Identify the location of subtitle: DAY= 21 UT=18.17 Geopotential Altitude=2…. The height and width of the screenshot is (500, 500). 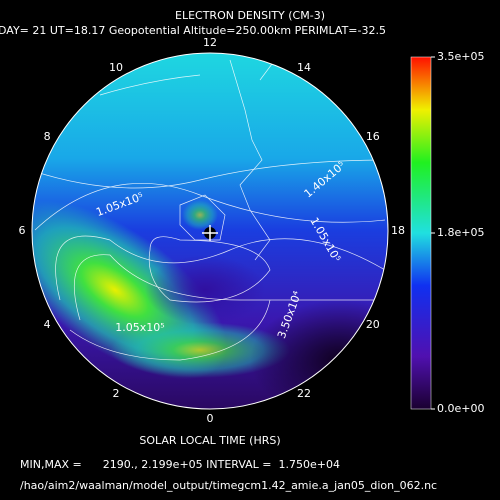
(193, 30).